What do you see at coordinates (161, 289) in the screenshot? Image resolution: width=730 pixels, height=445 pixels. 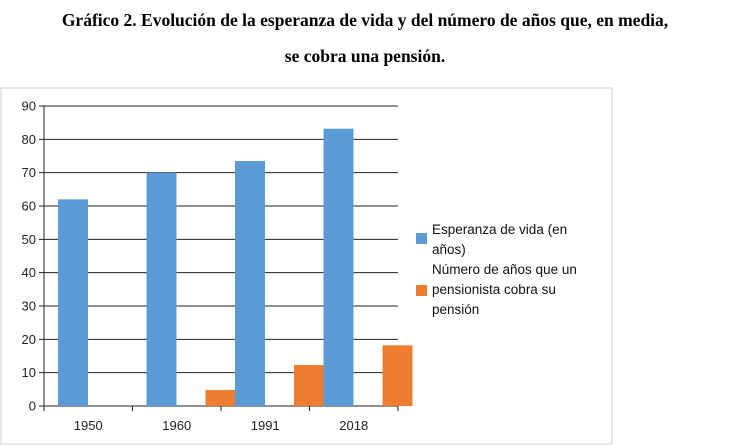 I see `bar-life-expectancy-1960` at bounding box center [161, 289].